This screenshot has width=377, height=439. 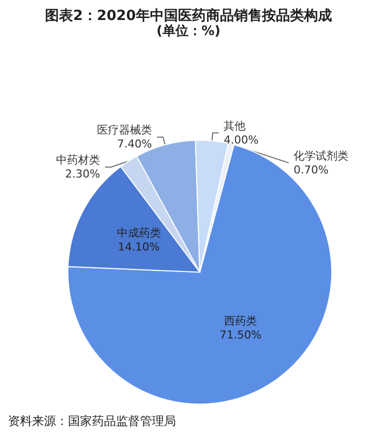 What do you see at coordinates (78, 160) in the screenshot?
I see `slice-label: 中药材类` at bounding box center [78, 160].